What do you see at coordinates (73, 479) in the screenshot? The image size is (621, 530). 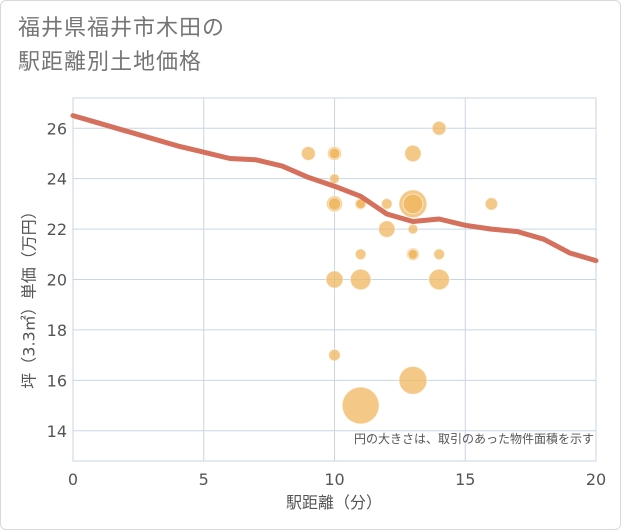 I see `x-tick-label: 0` at bounding box center [73, 479].